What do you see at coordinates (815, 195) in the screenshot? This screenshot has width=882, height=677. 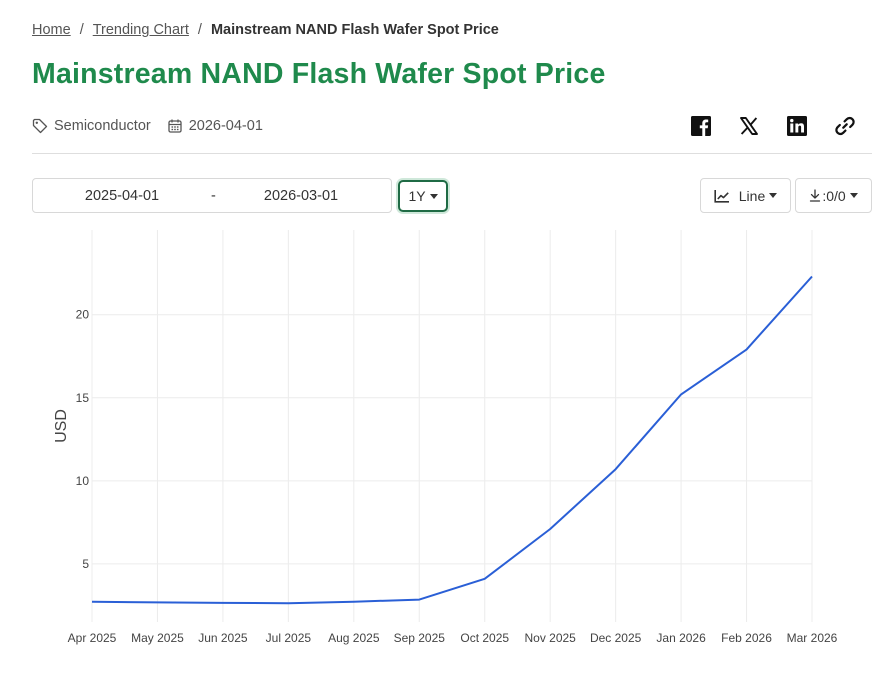 I see `download-icon` at bounding box center [815, 195].